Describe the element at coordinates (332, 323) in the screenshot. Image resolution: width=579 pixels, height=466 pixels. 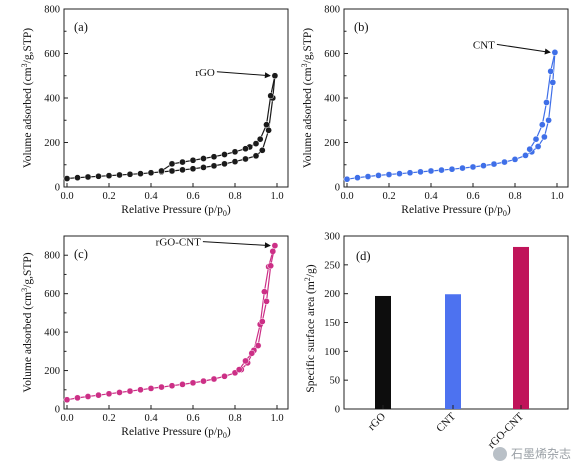
I see `y-tick-label: 150` at that location.